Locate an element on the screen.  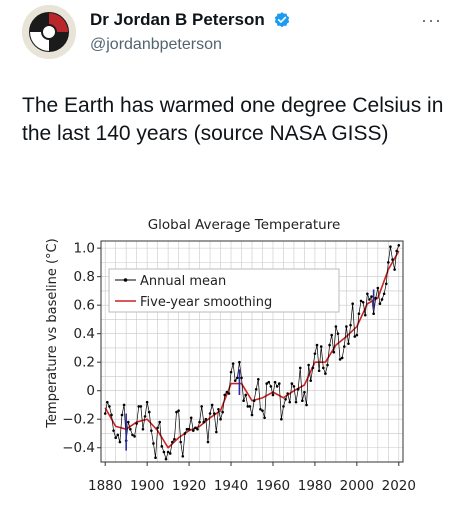
author-name: Dr Jordan B Peterson is located at coordinates (177, 19).